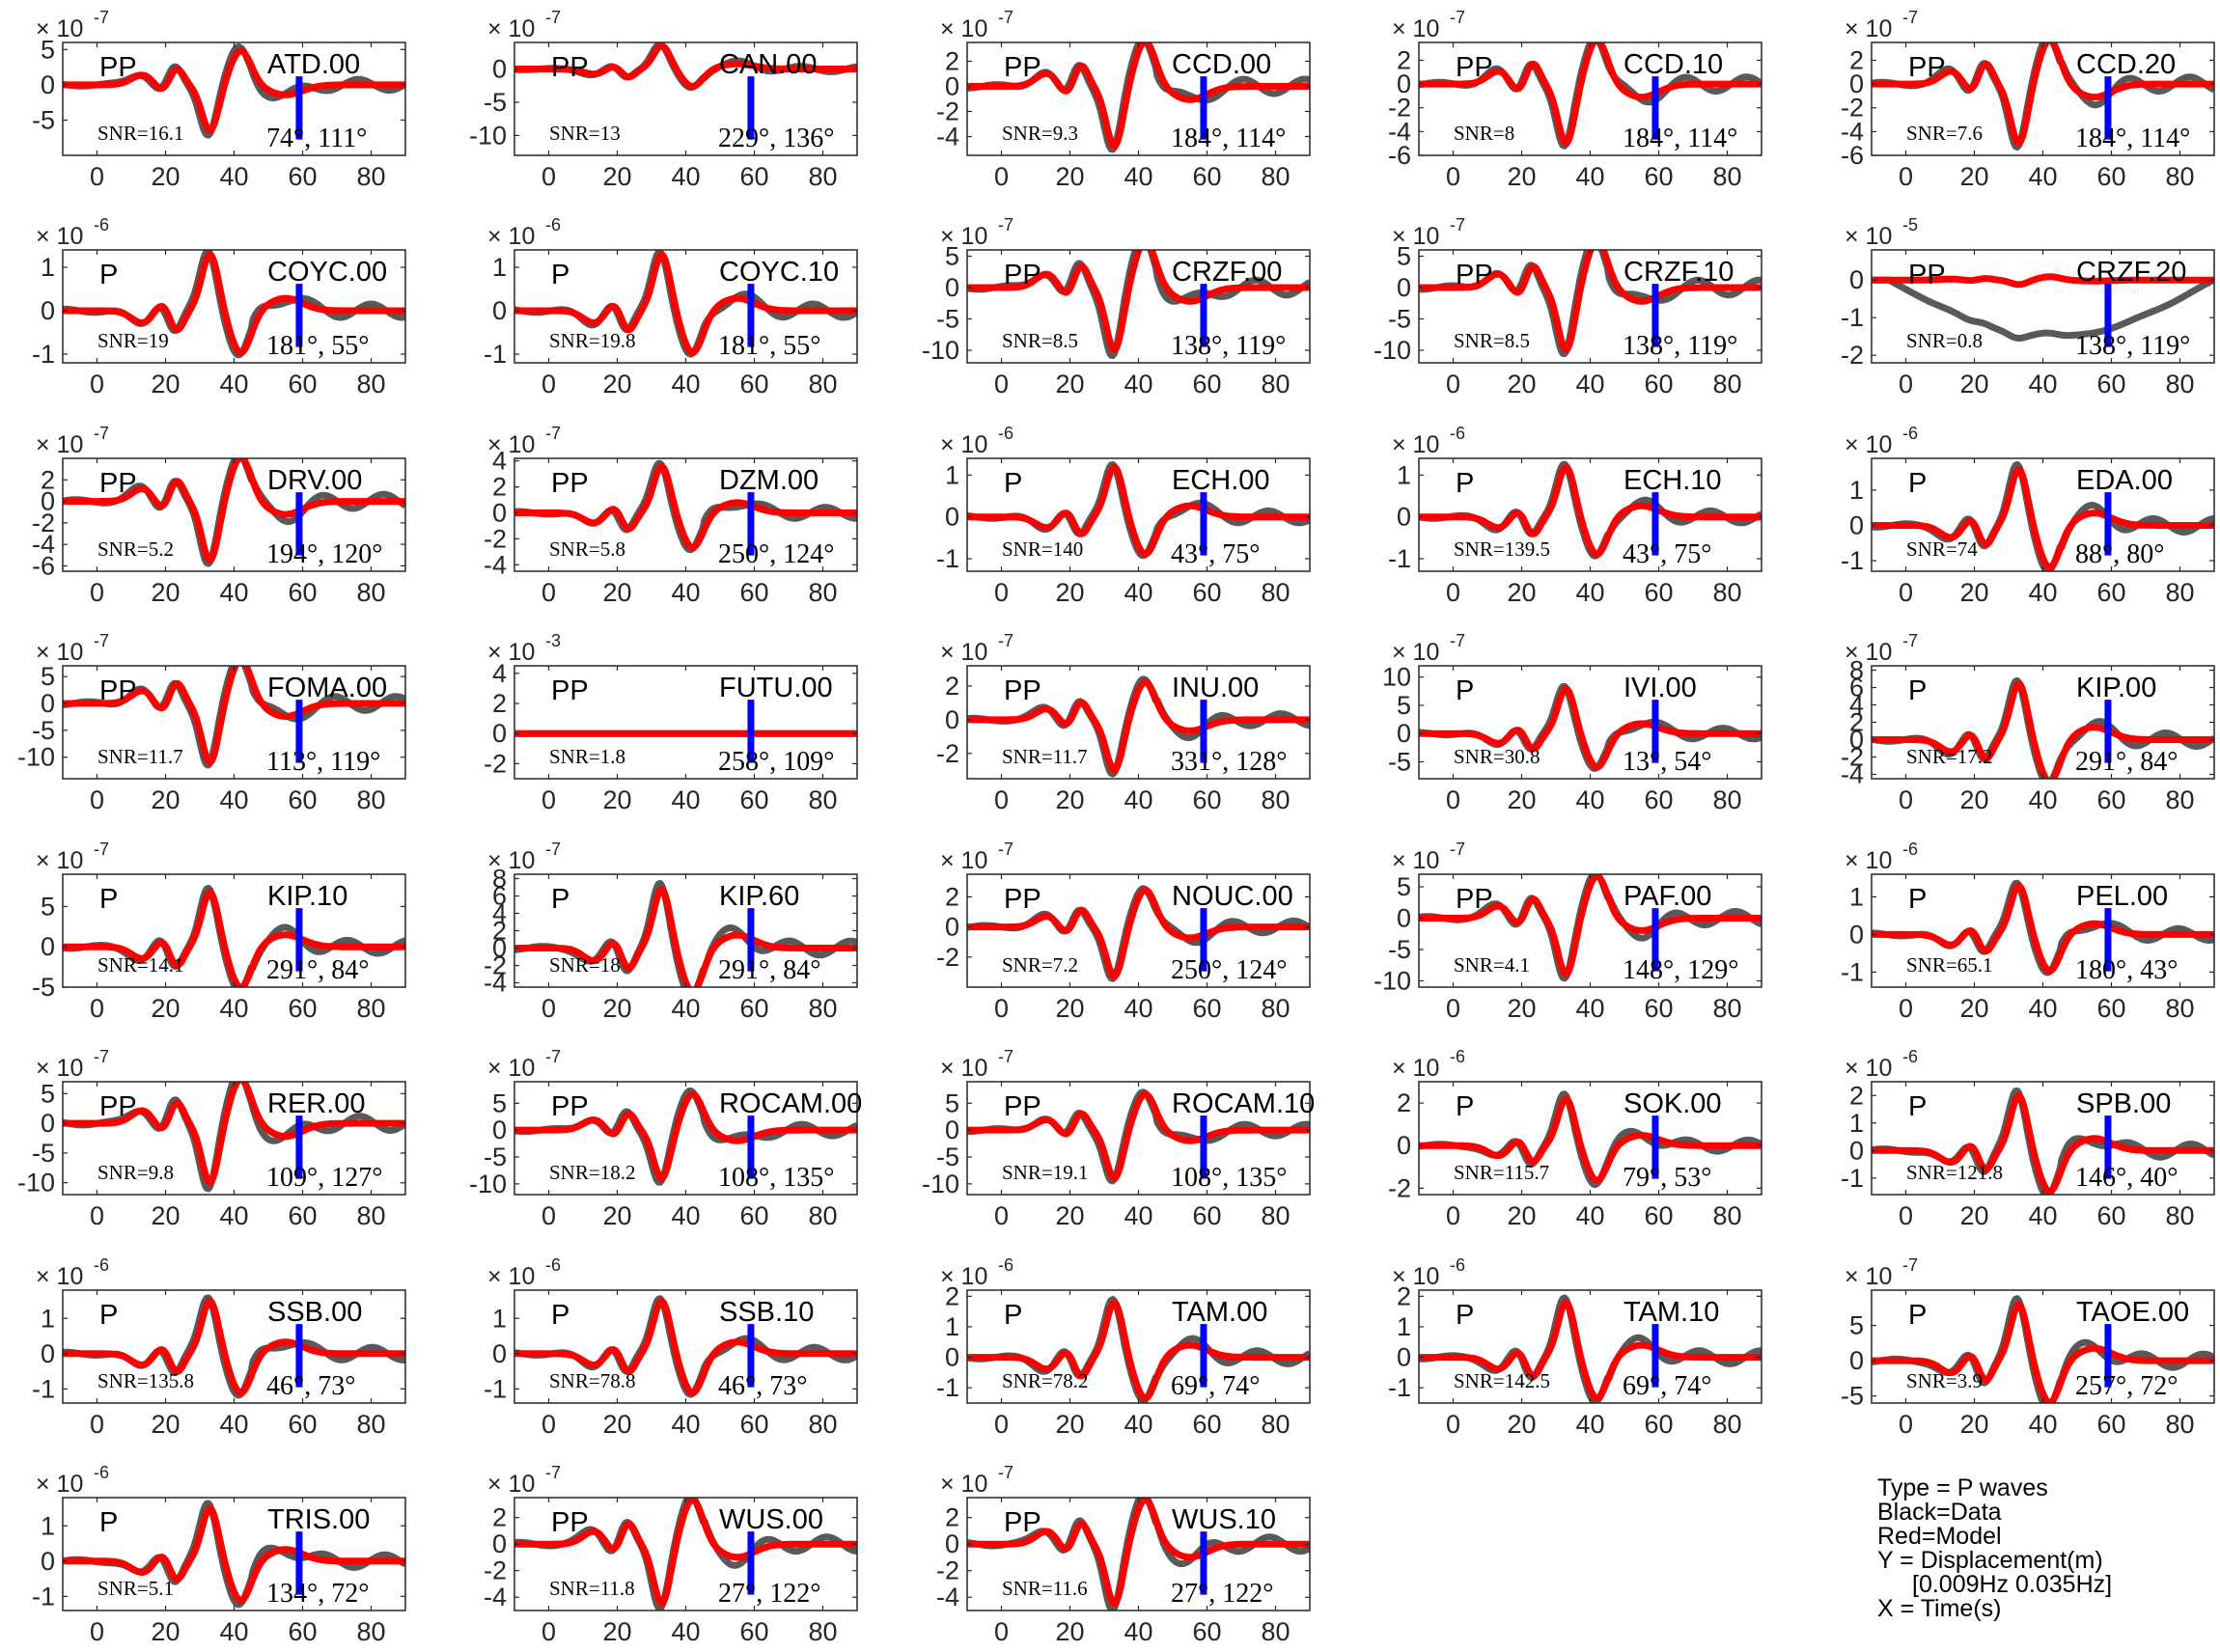 The height and width of the screenshot is (1652, 2220). I want to click on snr-label: SNR=7.6, so click(1944, 133).